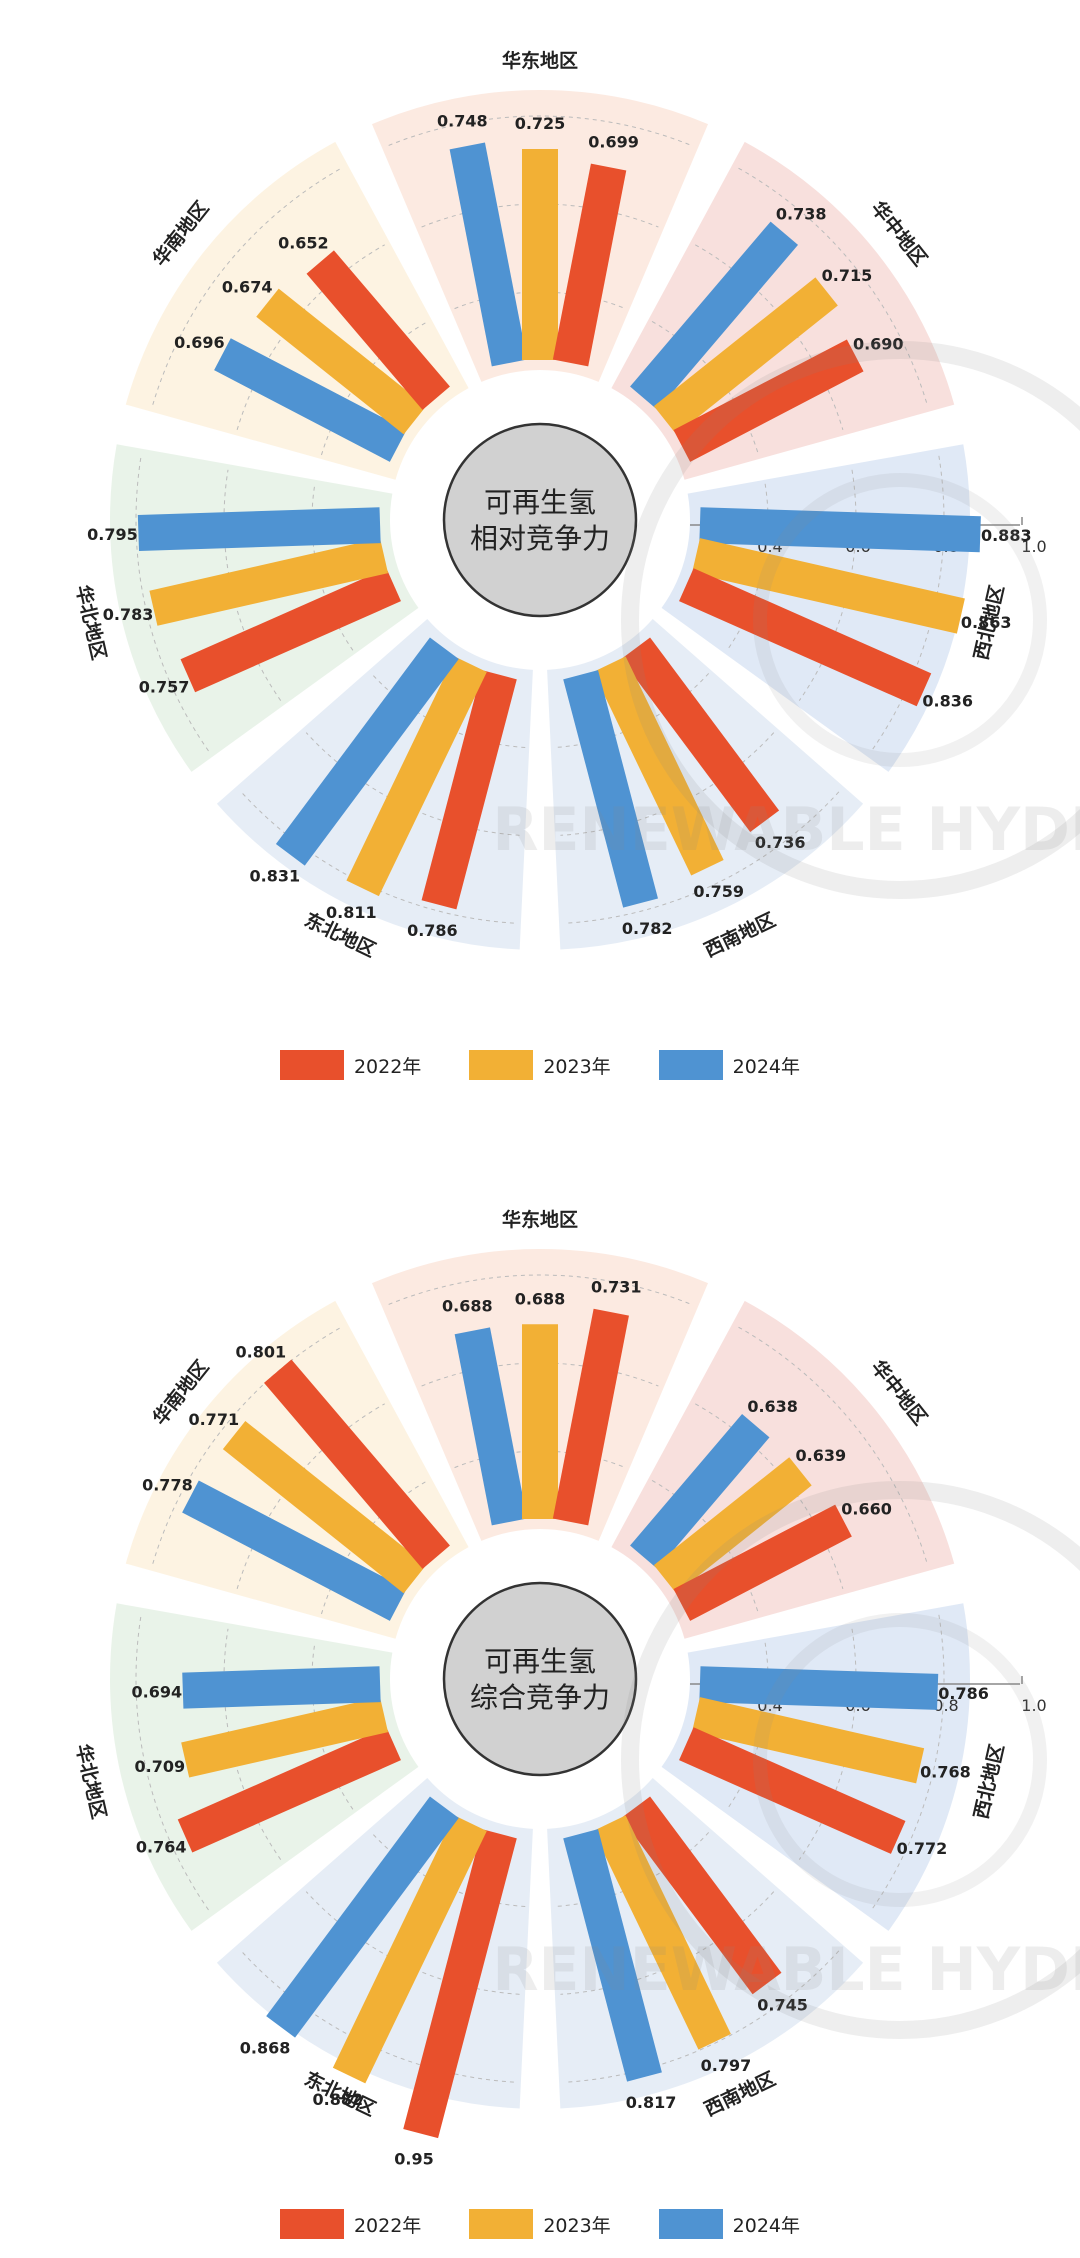  What do you see at coordinates (265, 2048) in the screenshot?
I see `data-label: 0.868` at bounding box center [265, 2048].